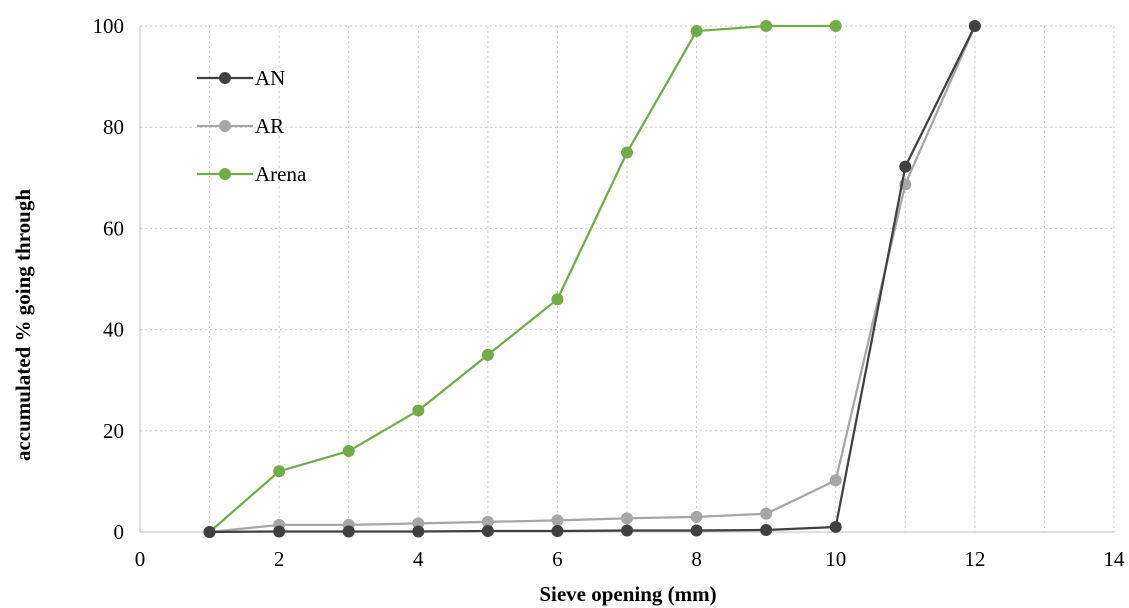  Describe the element at coordinates (557, 559) in the screenshot. I see `x-tick-label: 6` at that location.